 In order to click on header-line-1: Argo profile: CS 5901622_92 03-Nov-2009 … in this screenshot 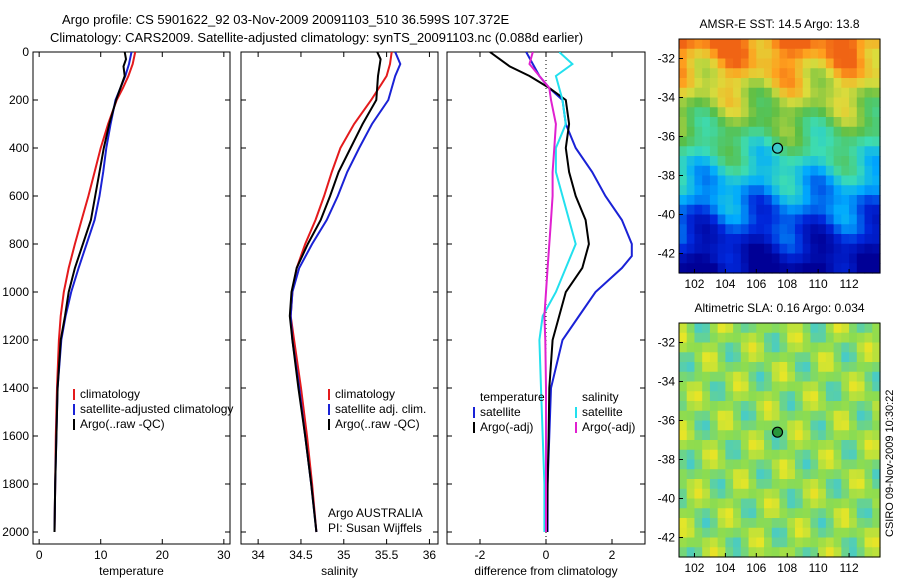, I will do `click(285, 19)`.